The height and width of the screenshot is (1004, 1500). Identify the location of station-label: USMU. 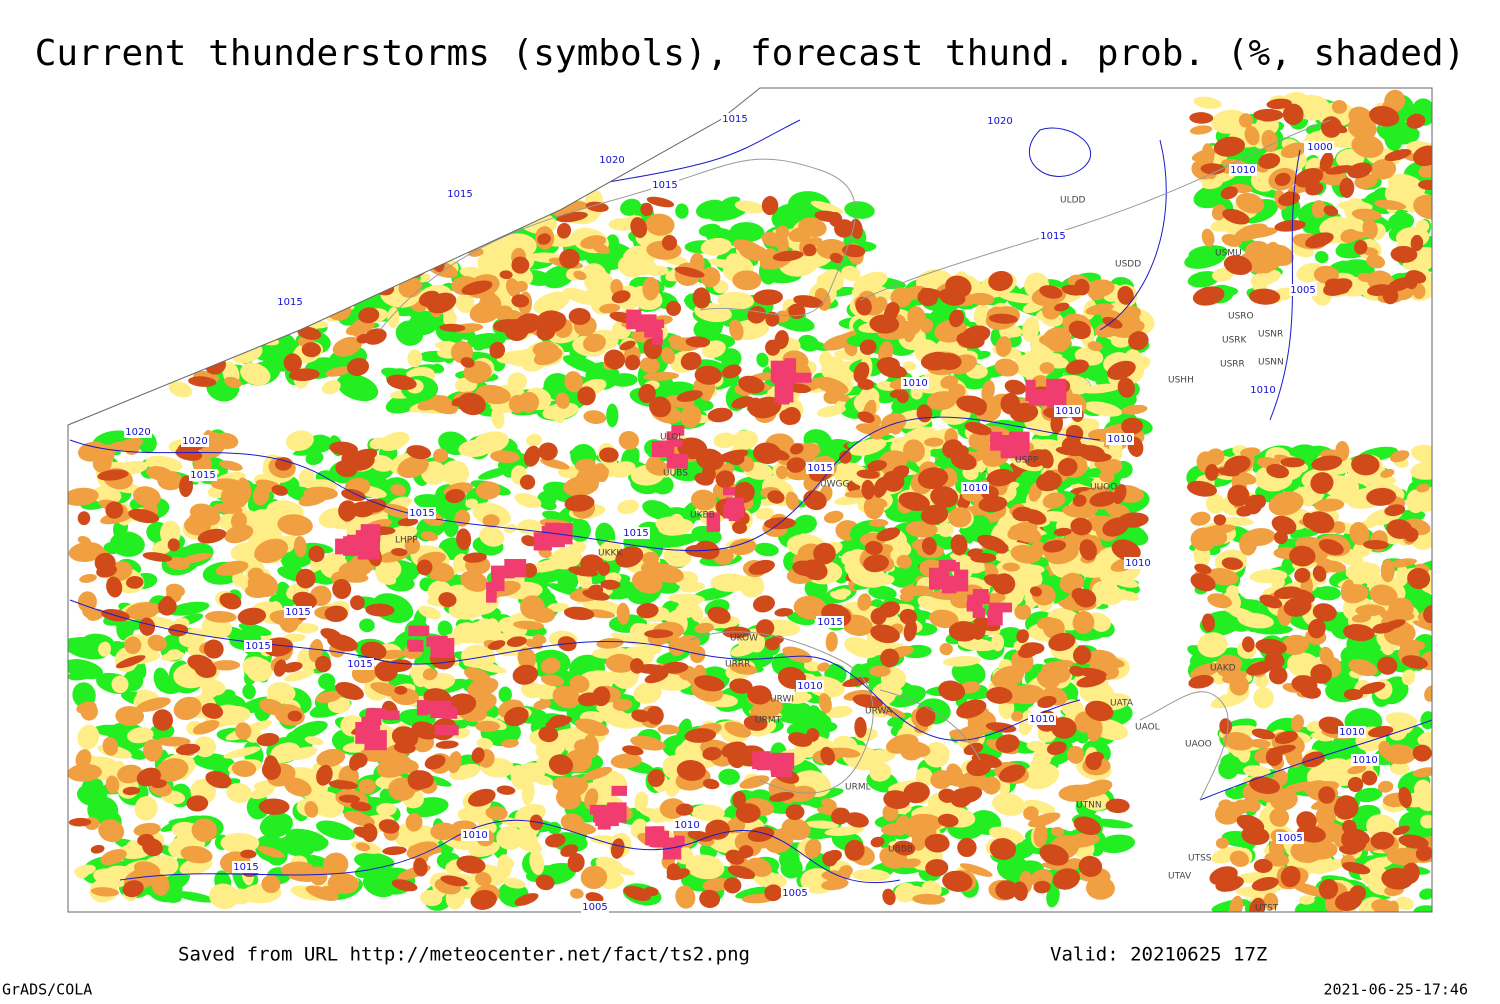
(1228, 254).